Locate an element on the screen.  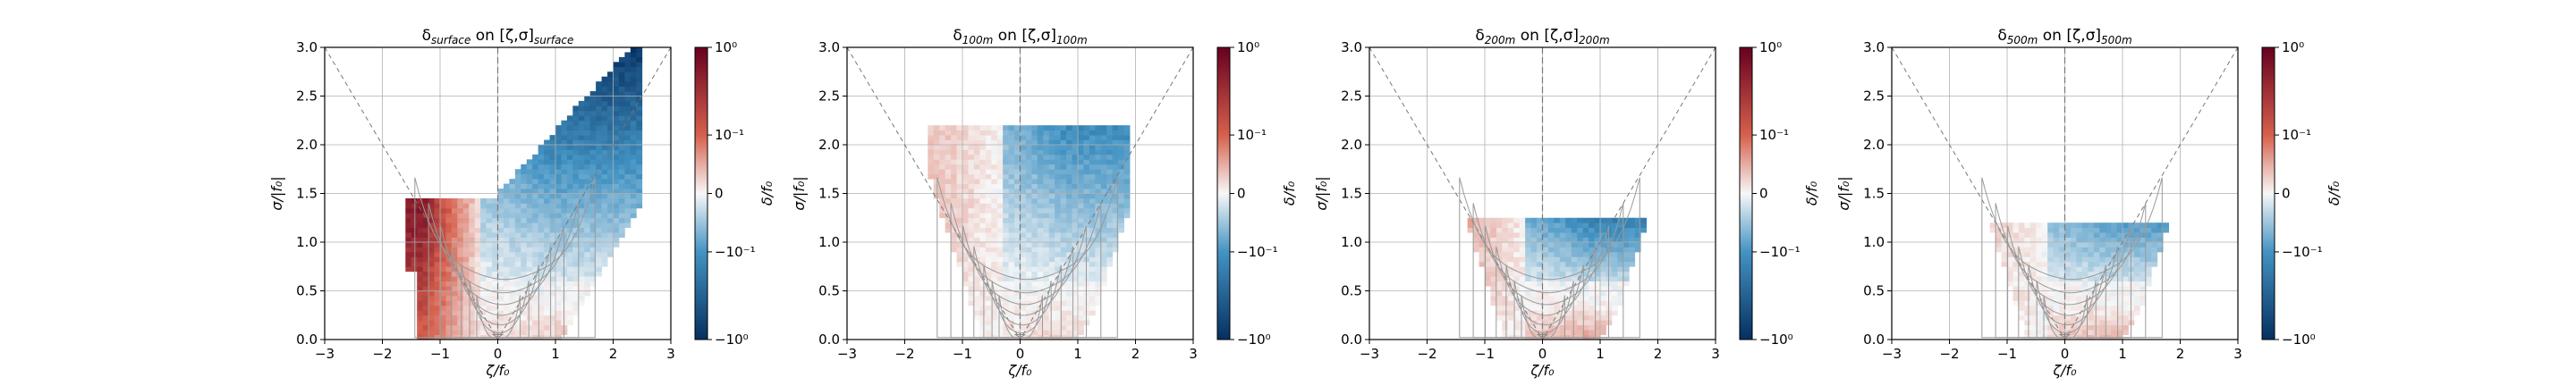
x-tick-label: 0 is located at coordinates (1542, 354).